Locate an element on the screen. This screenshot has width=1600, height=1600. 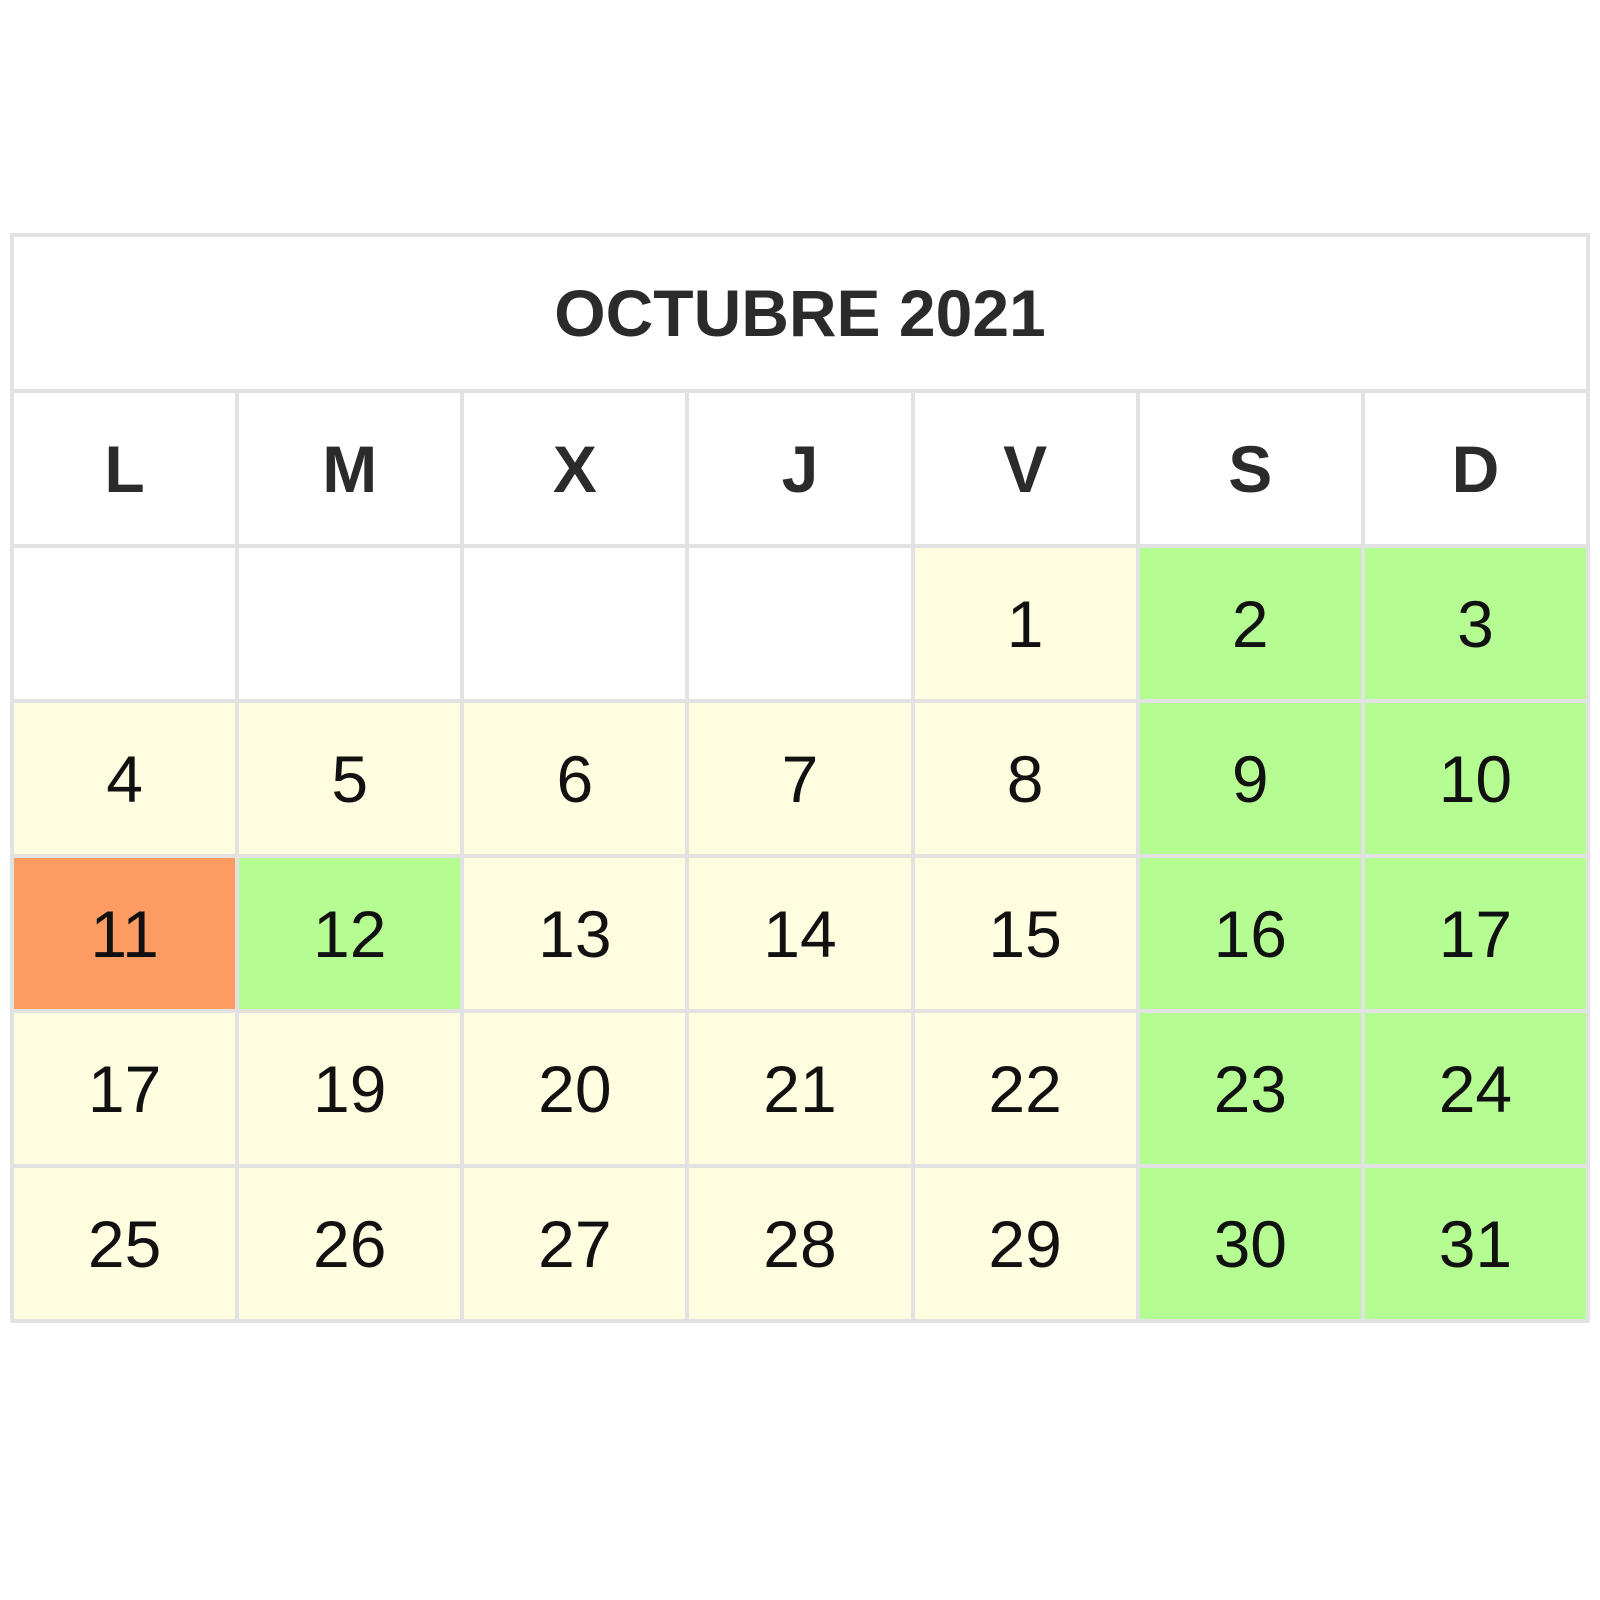
week-row: 1 2 3 is located at coordinates (800, 623).